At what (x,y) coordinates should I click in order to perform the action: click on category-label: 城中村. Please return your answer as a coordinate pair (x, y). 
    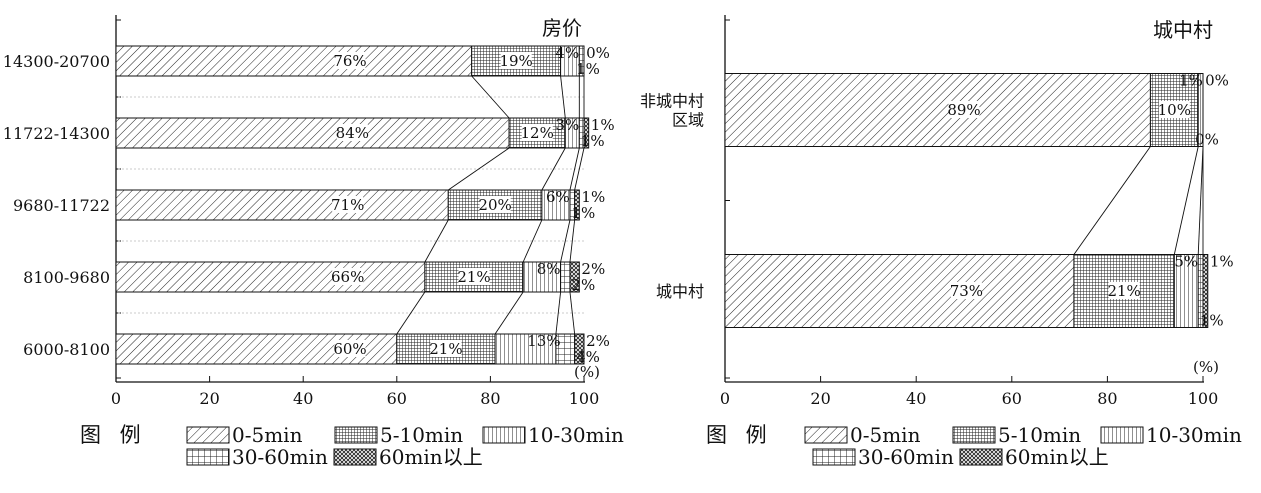
    Looking at the image, I should click on (680, 291).